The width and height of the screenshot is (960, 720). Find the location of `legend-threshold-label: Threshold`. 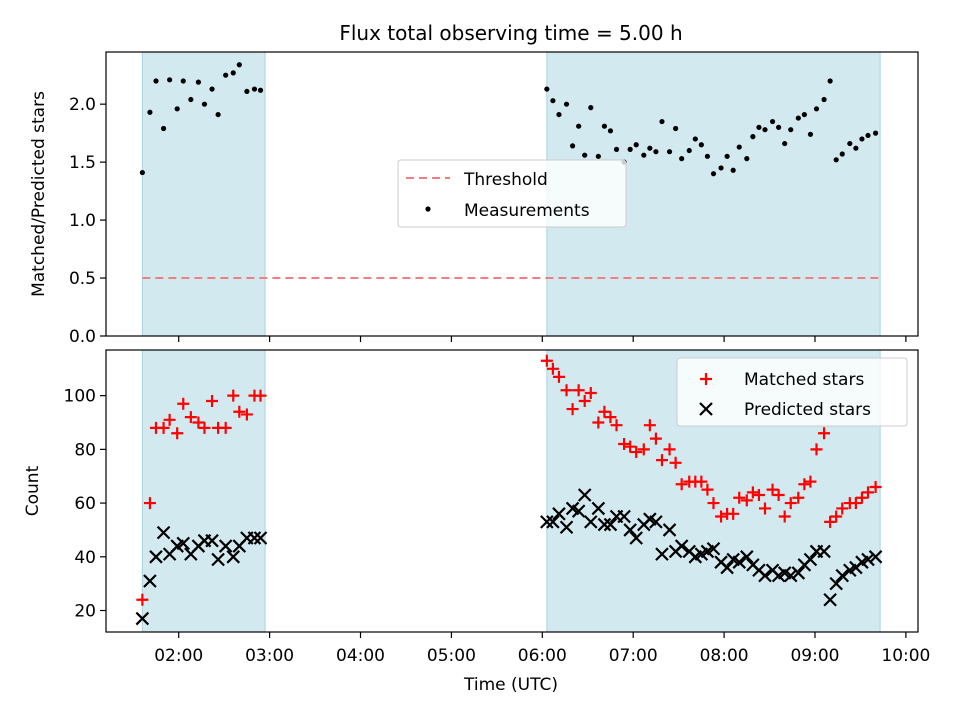

legend-threshold-label: Threshold is located at coordinates (505, 180).